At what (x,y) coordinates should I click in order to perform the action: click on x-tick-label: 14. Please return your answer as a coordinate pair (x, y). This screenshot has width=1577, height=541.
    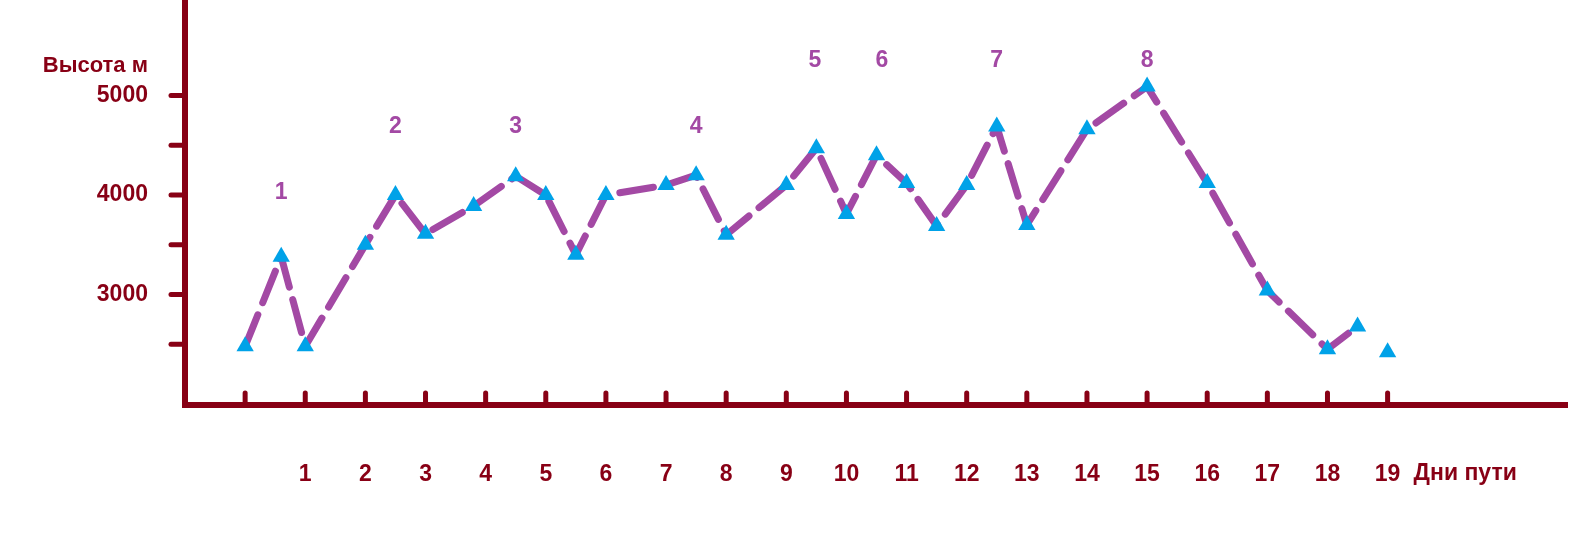
    Looking at the image, I should click on (1087, 473).